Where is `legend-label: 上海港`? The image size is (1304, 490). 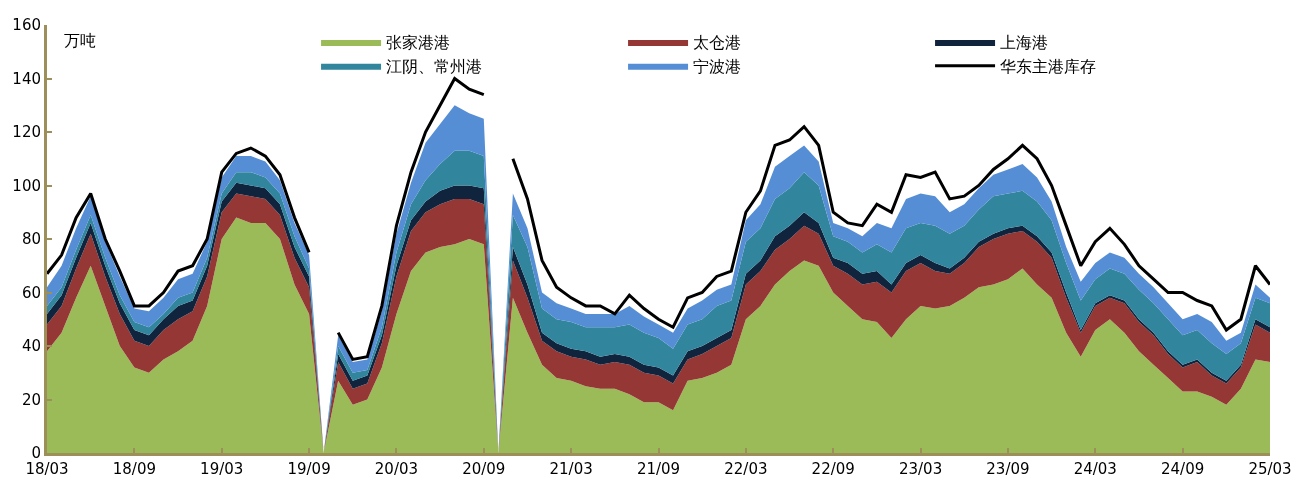
legend-label: 上海港 is located at coordinates (1024, 43).